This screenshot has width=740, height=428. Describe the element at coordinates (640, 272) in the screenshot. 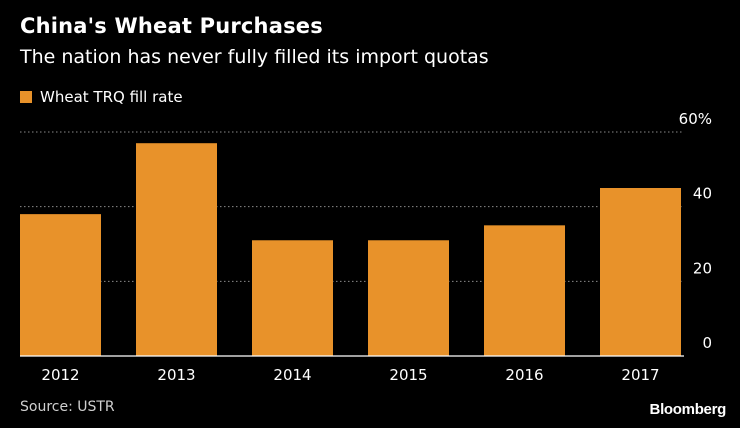

I see `bar-2017` at that location.